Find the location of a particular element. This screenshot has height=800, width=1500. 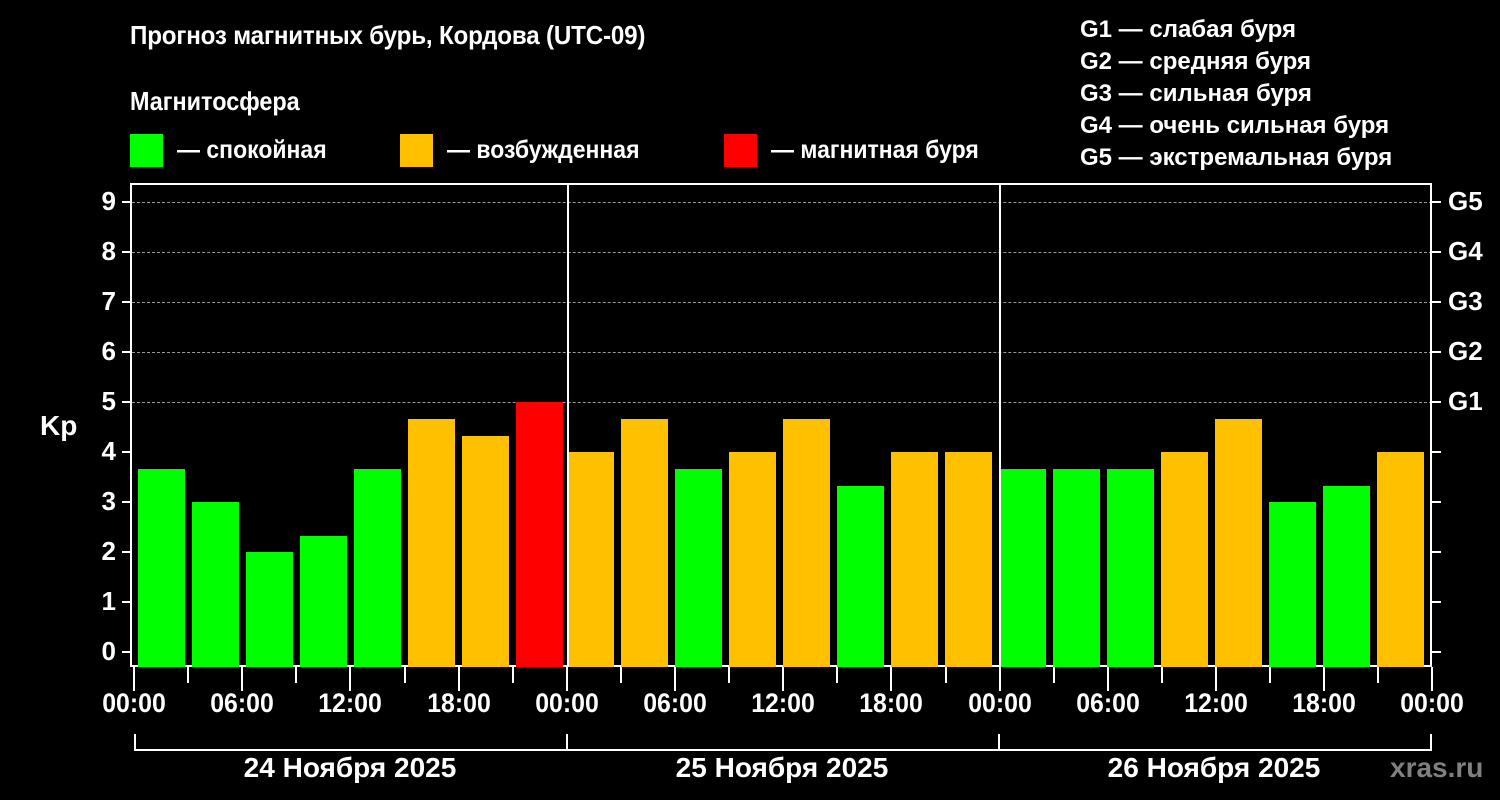

legend-item-storm: — магнитная буря is located at coordinates (860, 150).